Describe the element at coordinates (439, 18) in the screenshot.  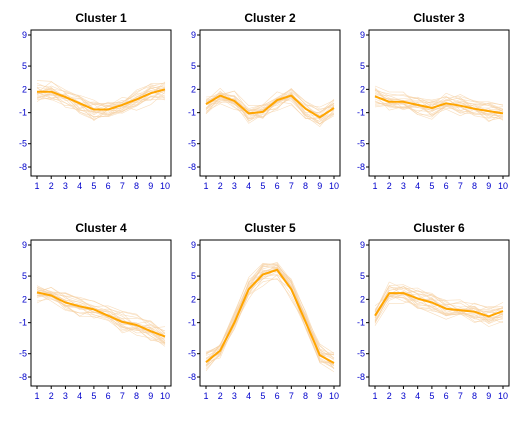
I see `panel-title: Cluster 3` at that location.